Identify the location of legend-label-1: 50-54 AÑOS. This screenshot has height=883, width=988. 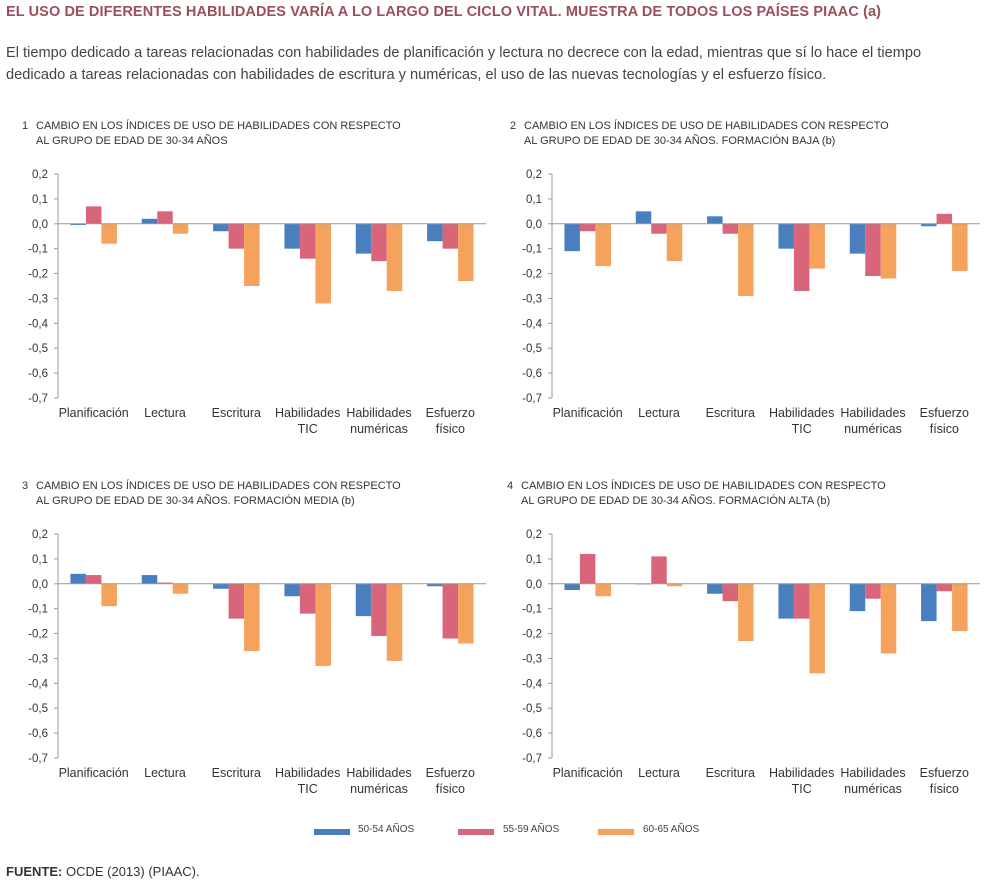
(386, 829).